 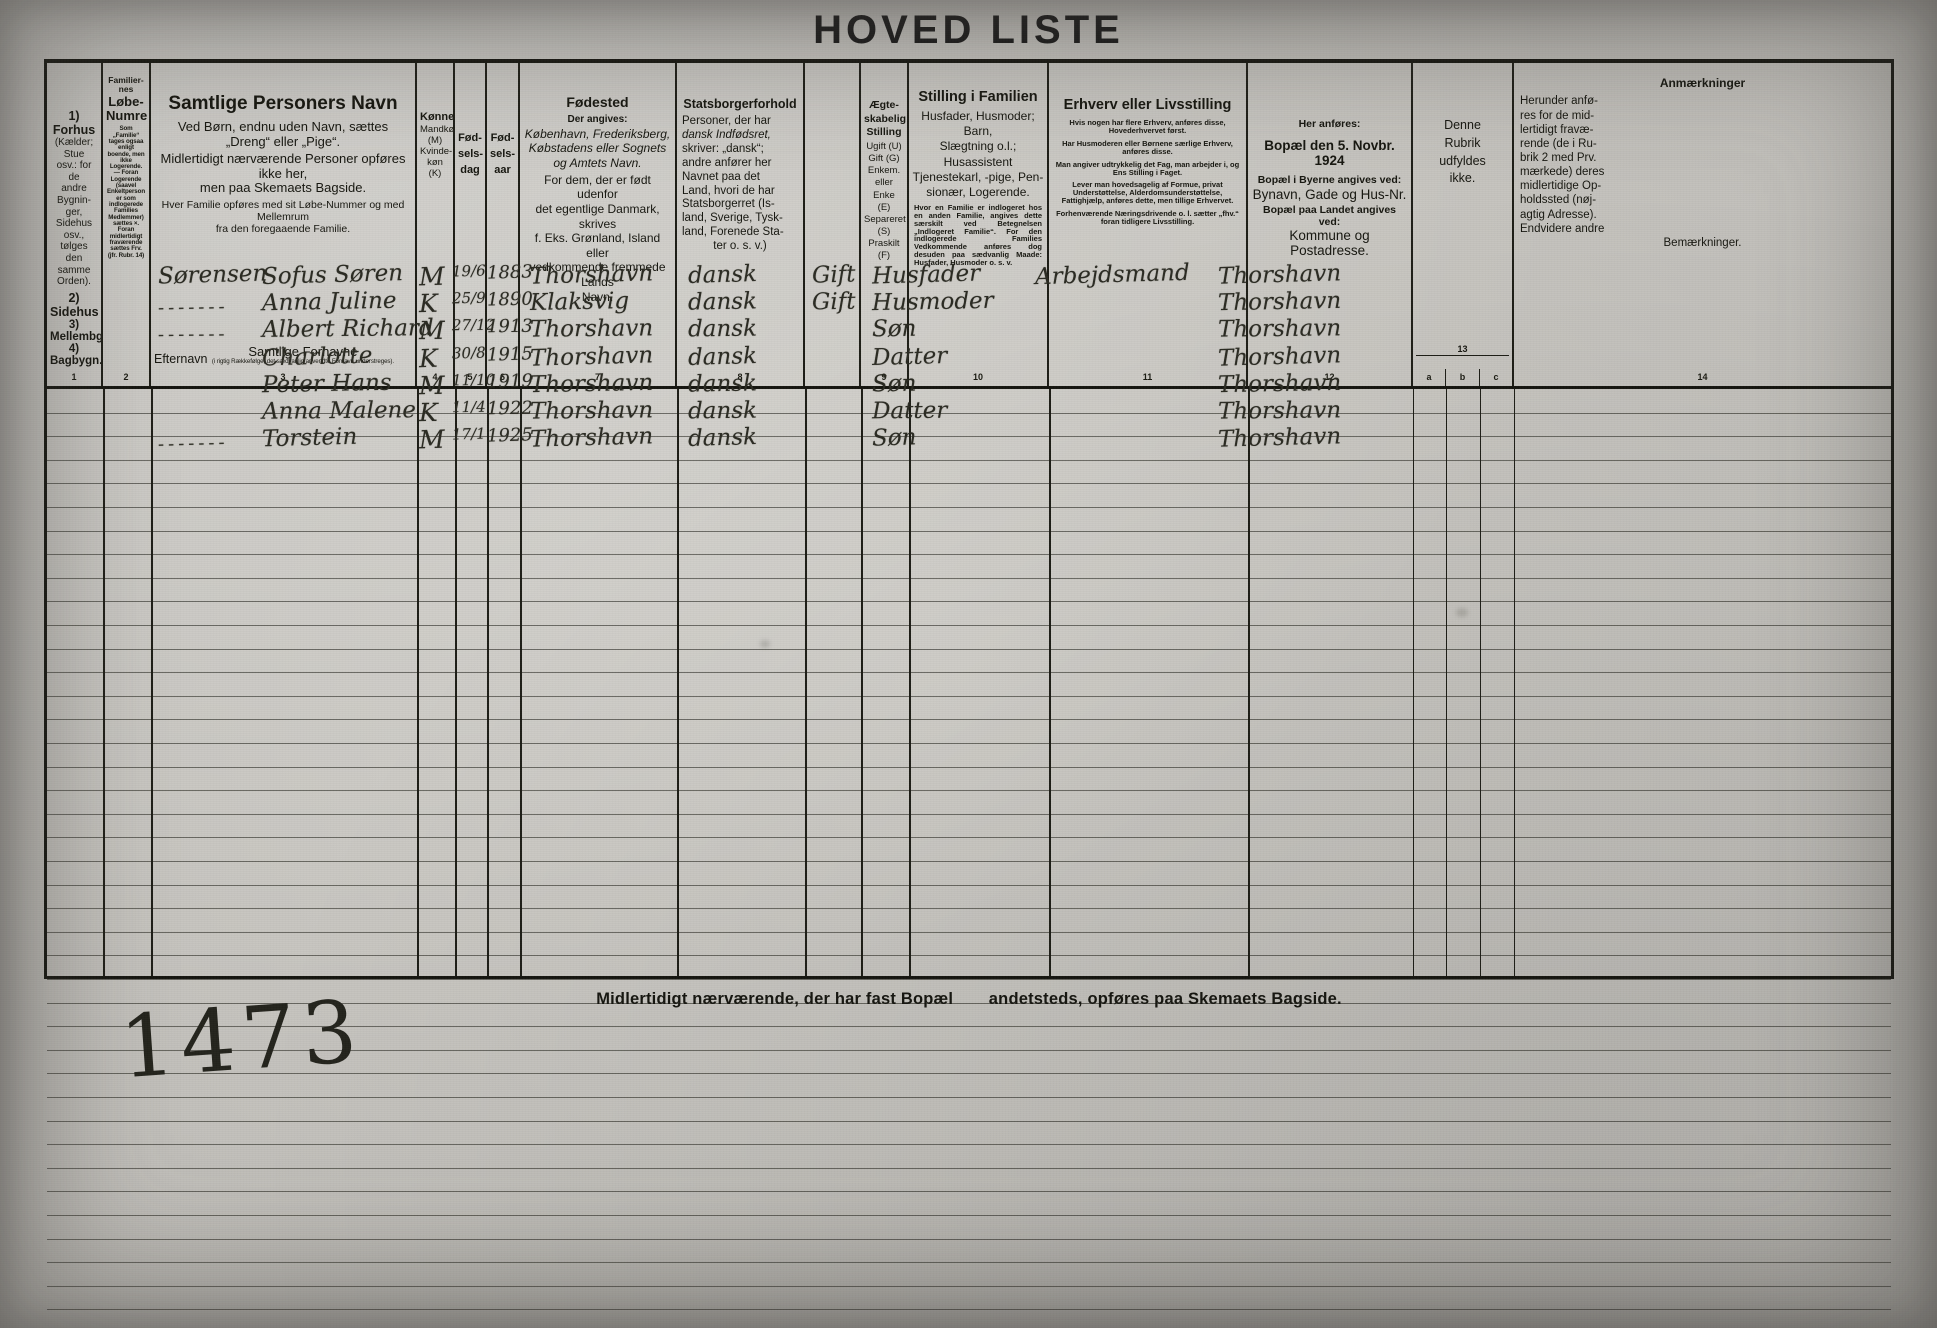 I want to click on entry-fodselsdag: 17/1, so click(x=468, y=434).